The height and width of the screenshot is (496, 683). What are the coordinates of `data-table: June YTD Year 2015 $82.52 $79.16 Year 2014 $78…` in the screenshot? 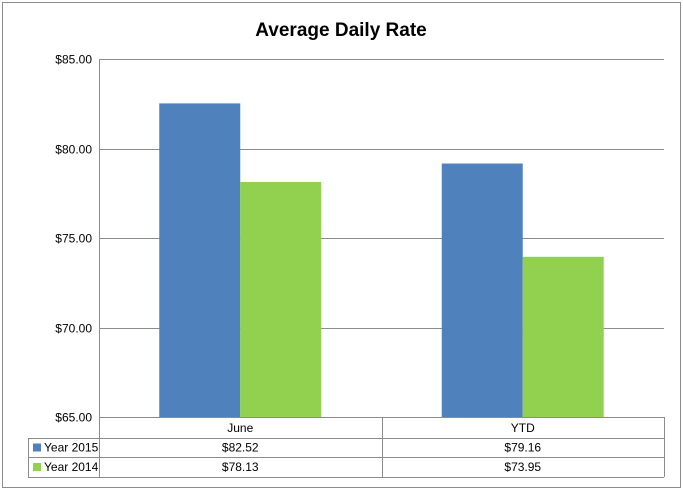 It's located at (346, 447).